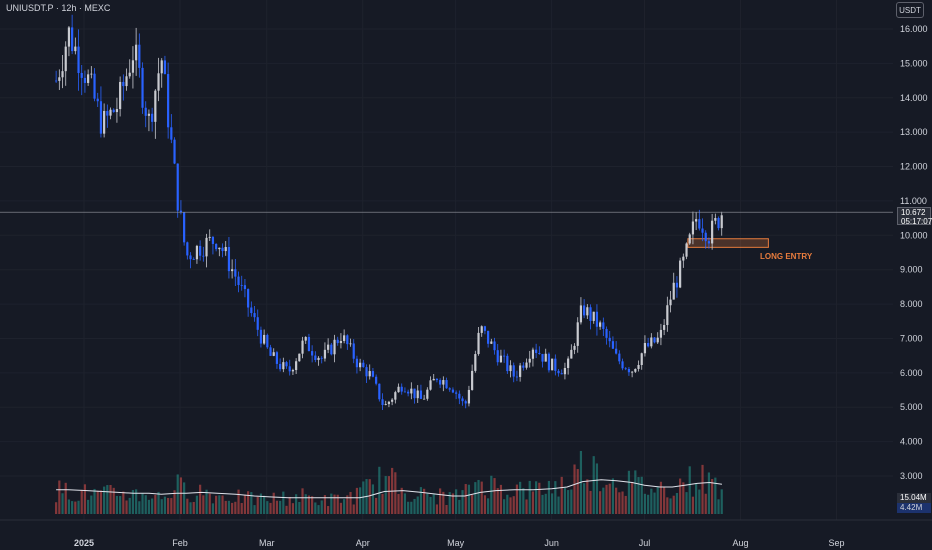  Describe the element at coordinates (58, 8) in the screenshot. I see `symbol-title: UNIUSDT.P · 12h · MEXC` at that location.